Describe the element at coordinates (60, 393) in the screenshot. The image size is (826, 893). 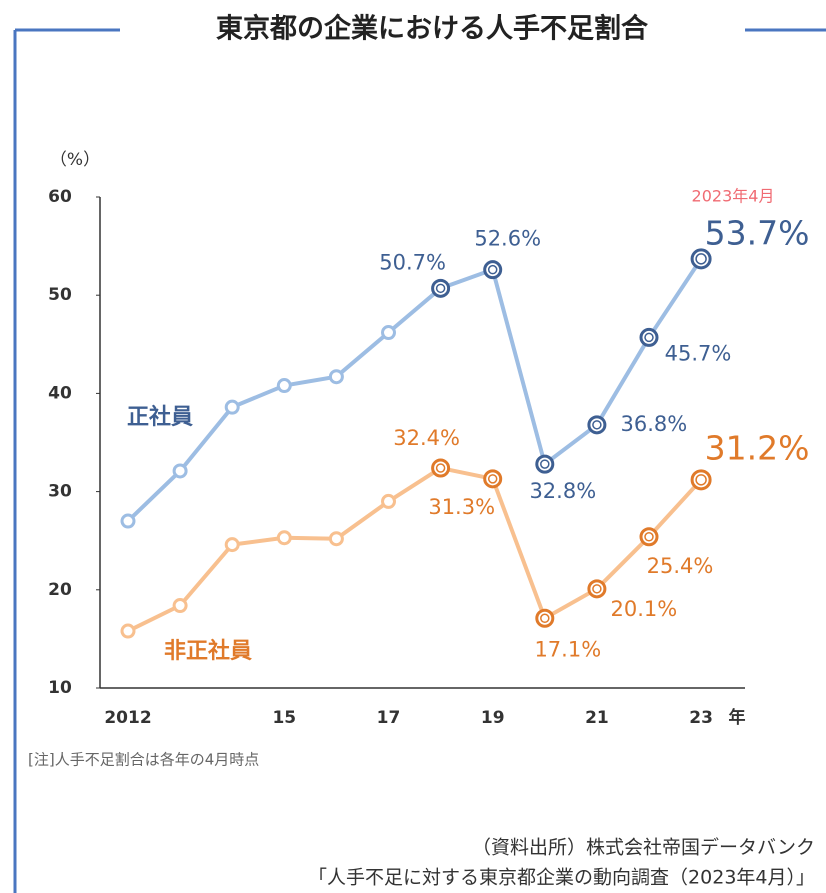
I see `y-tick-label: 40` at that location.